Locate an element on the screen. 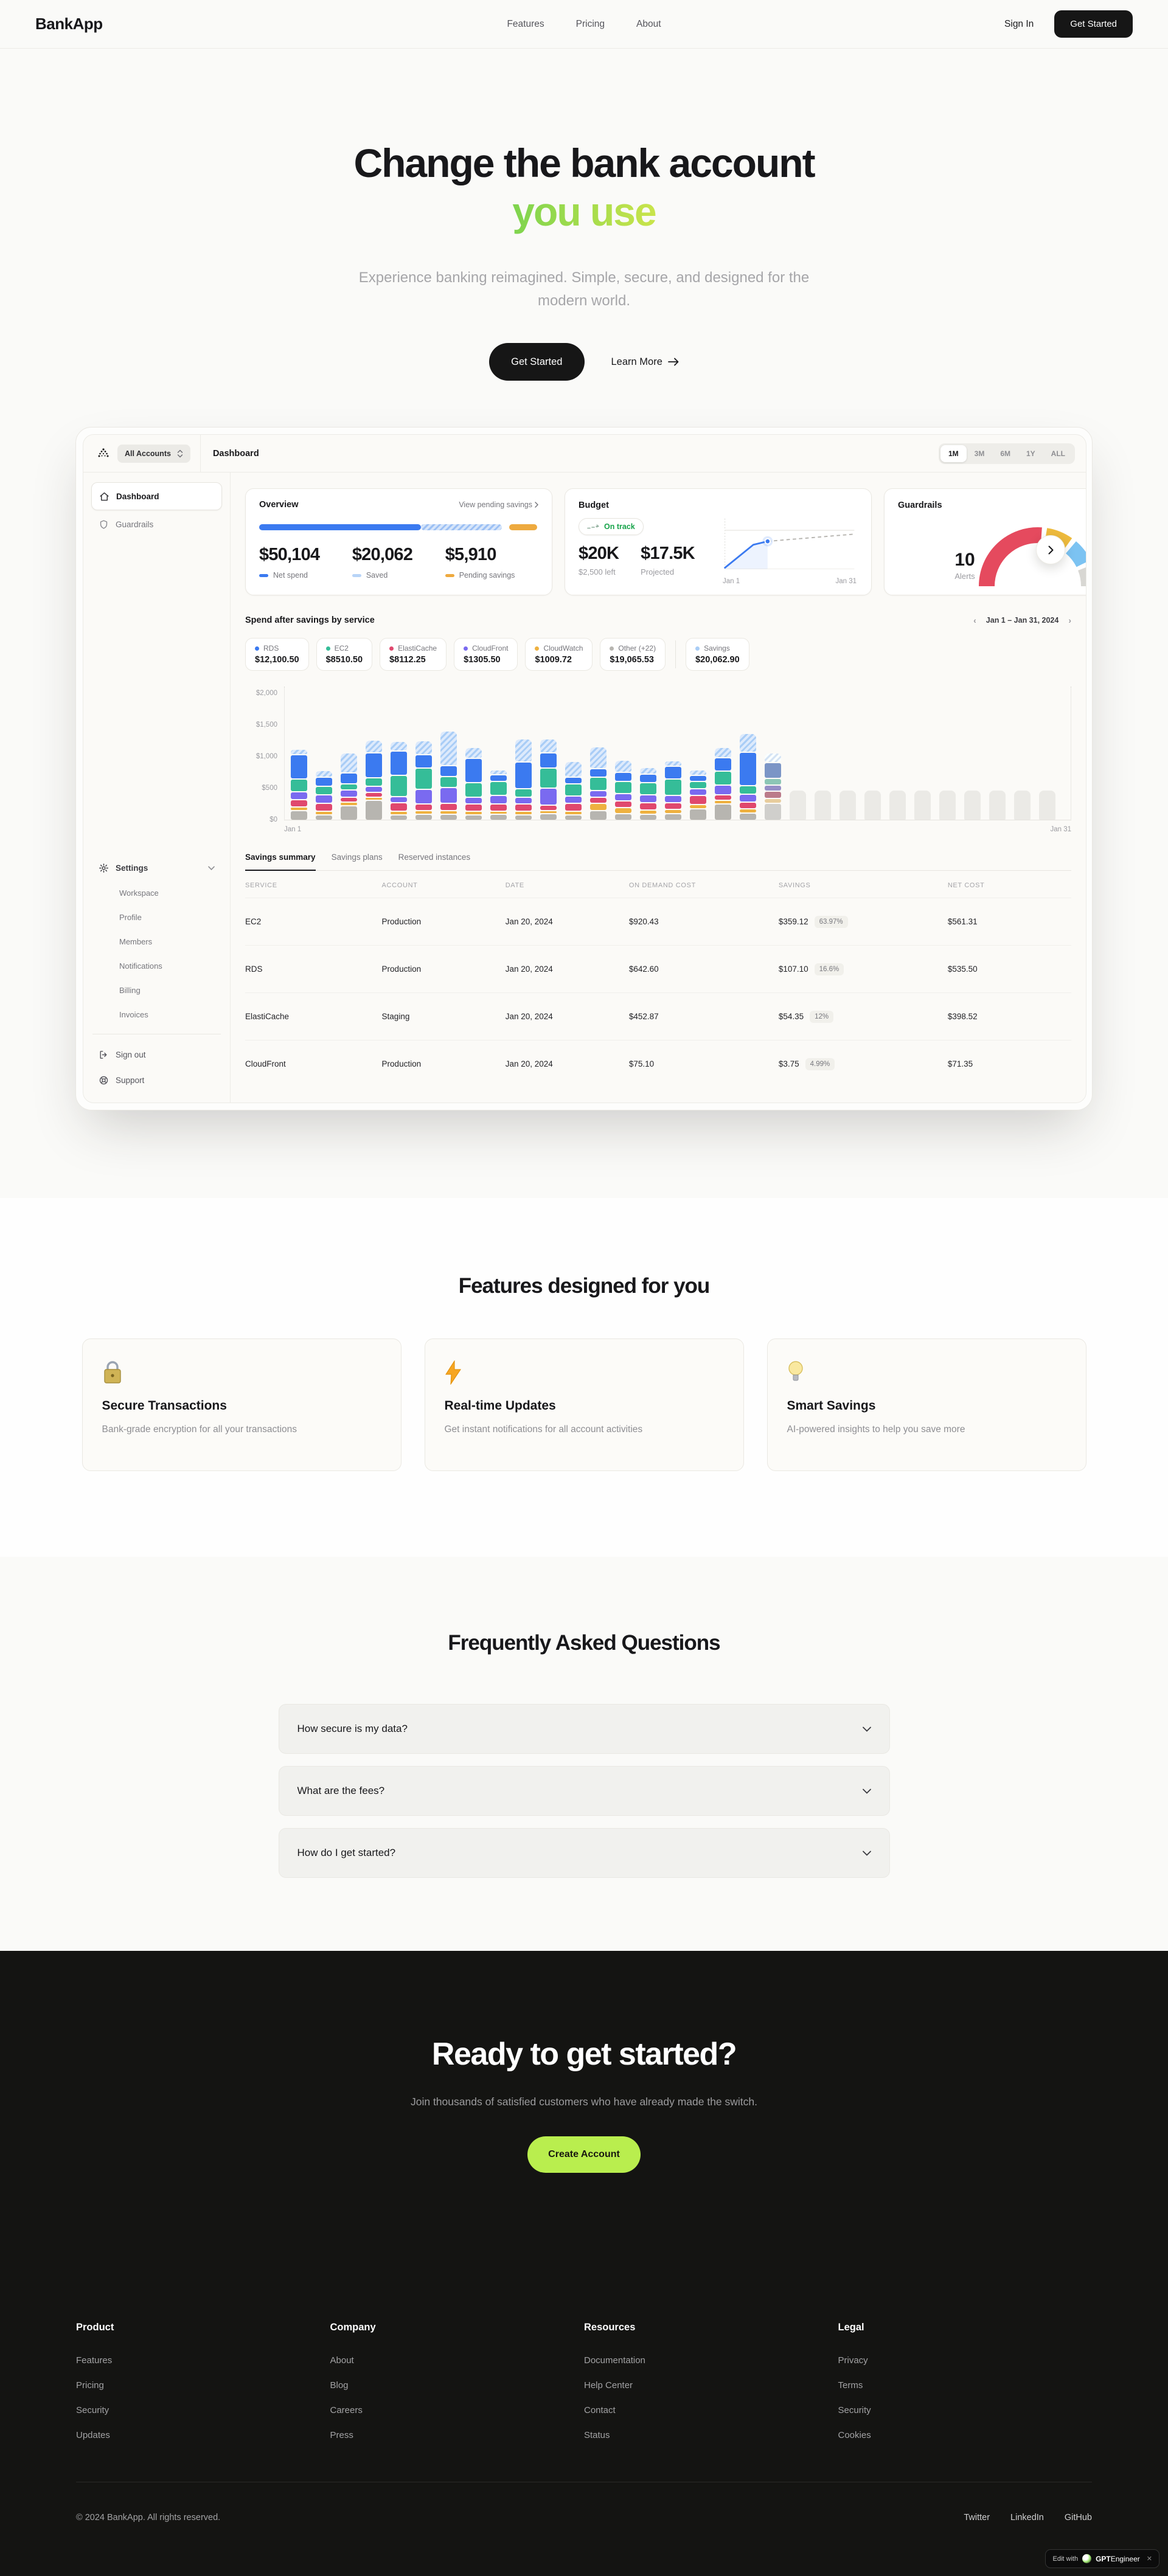 Image resolution: width=1168 pixels, height=2576 pixels. footer-link-legal-terms: Terms is located at coordinates (850, 2385).